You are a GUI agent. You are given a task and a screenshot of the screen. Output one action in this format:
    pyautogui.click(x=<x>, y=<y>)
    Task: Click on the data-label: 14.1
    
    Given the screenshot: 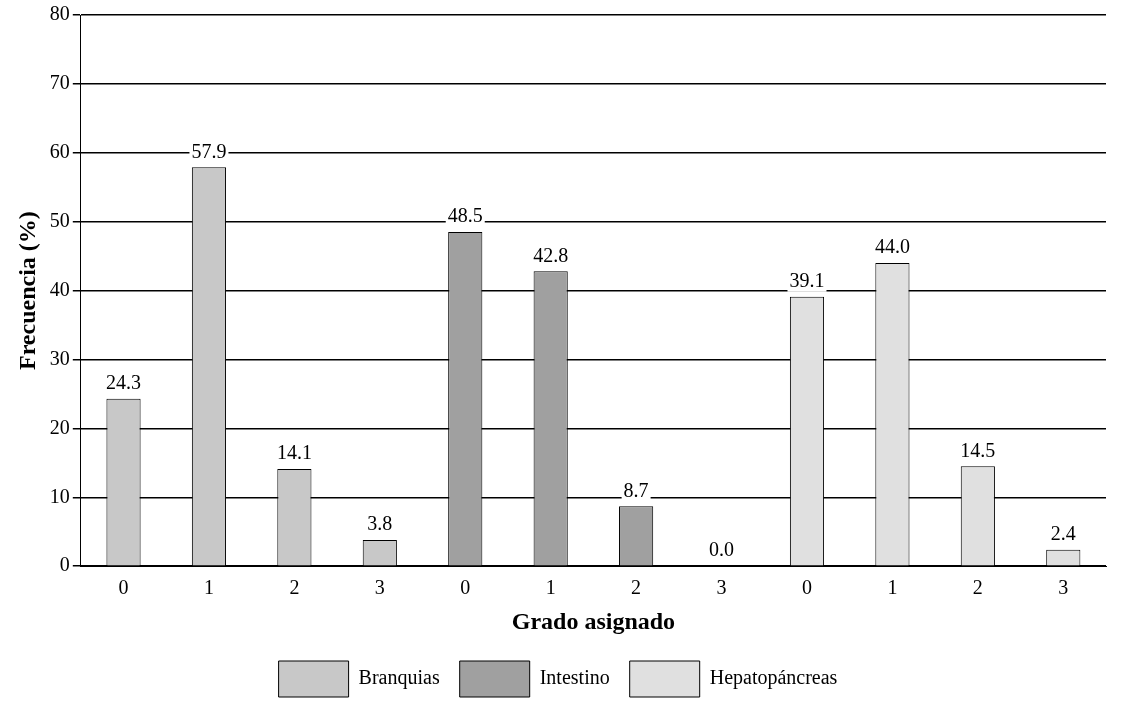 What is the action you would take?
    pyautogui.click(x=294, y=452)
    